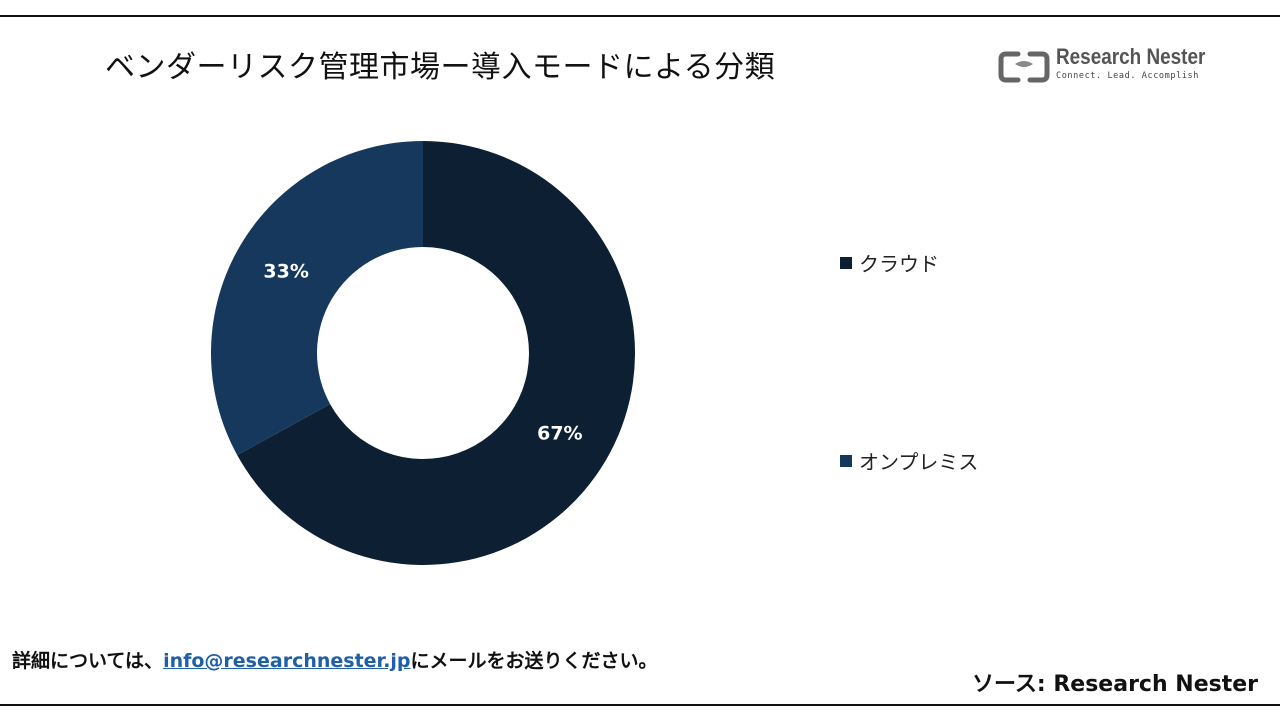 The image size is (1280, 720). What do you see at coordinates (1131, 56) in the screenshot?
I see `logo-brand-name: Research Nester` at bounding box center [1131, 56].